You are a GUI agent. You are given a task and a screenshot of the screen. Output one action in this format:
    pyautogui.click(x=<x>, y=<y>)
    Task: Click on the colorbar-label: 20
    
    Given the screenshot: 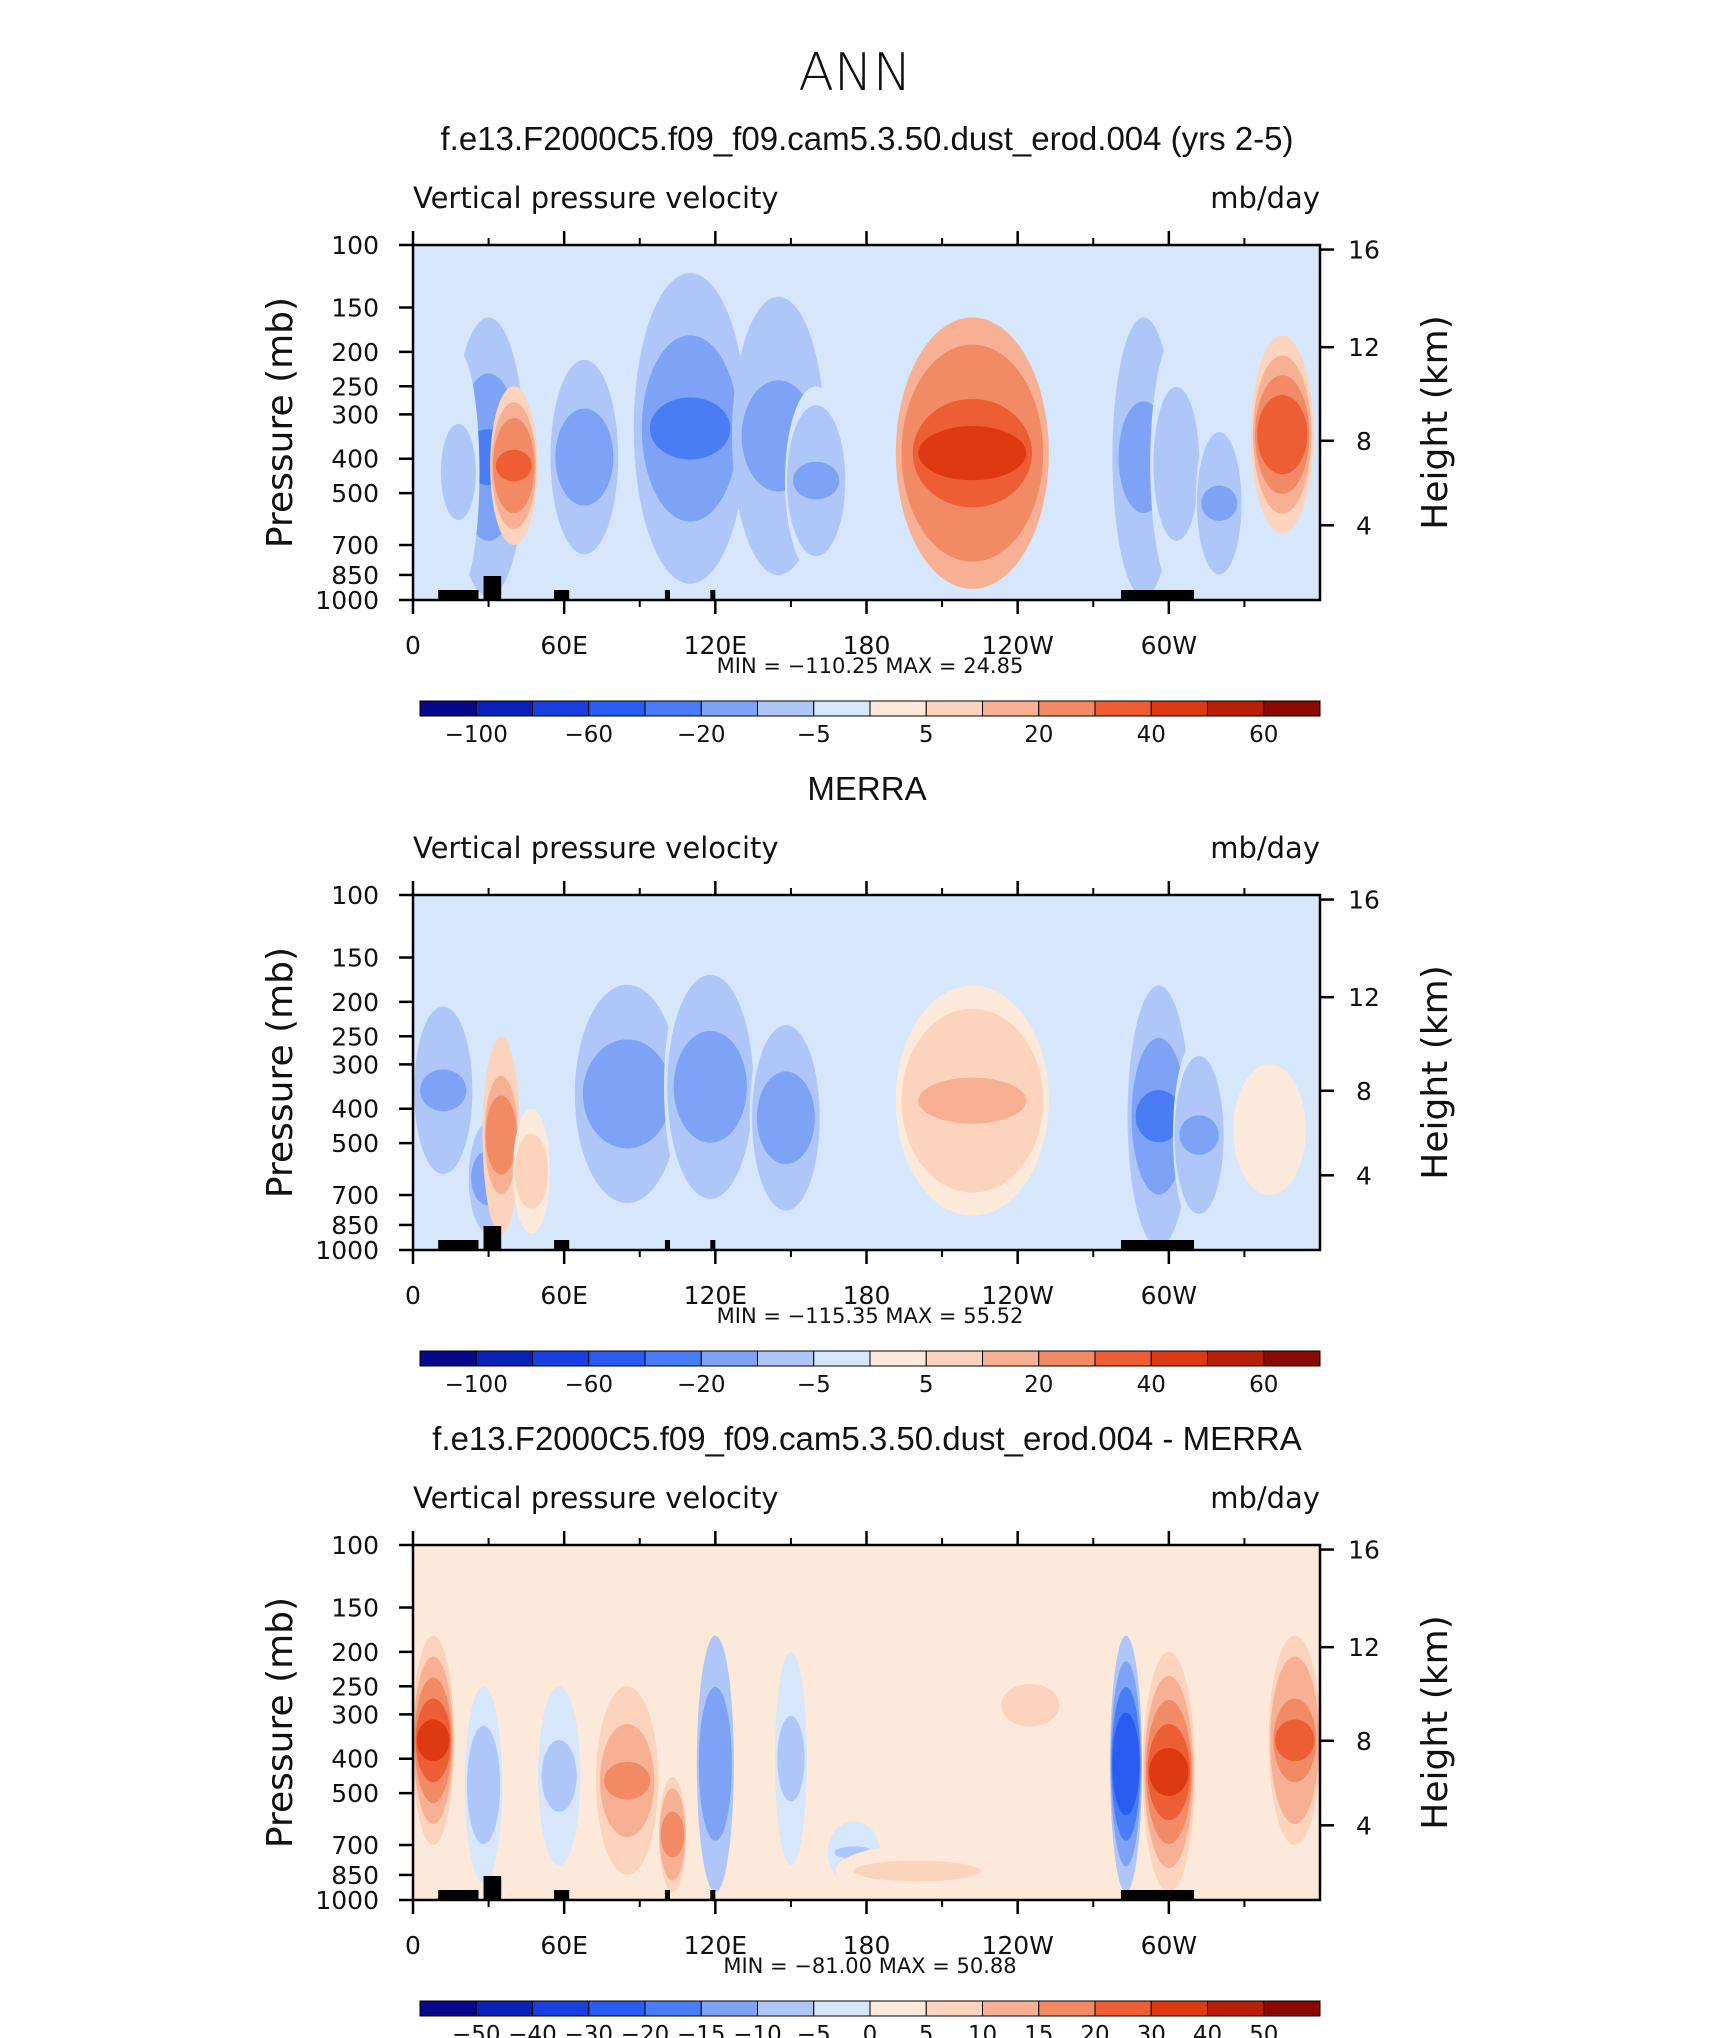 What is the action you would take?
    pyautogui.click(x=1038, y=1385)
    